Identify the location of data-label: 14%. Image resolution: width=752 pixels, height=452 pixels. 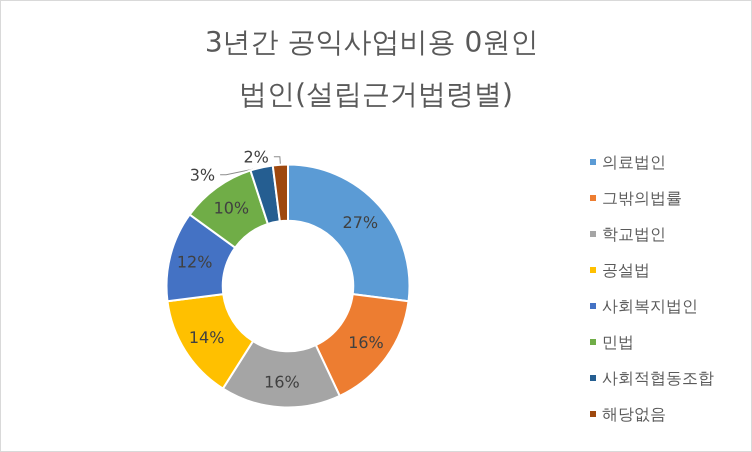
(206, 338).